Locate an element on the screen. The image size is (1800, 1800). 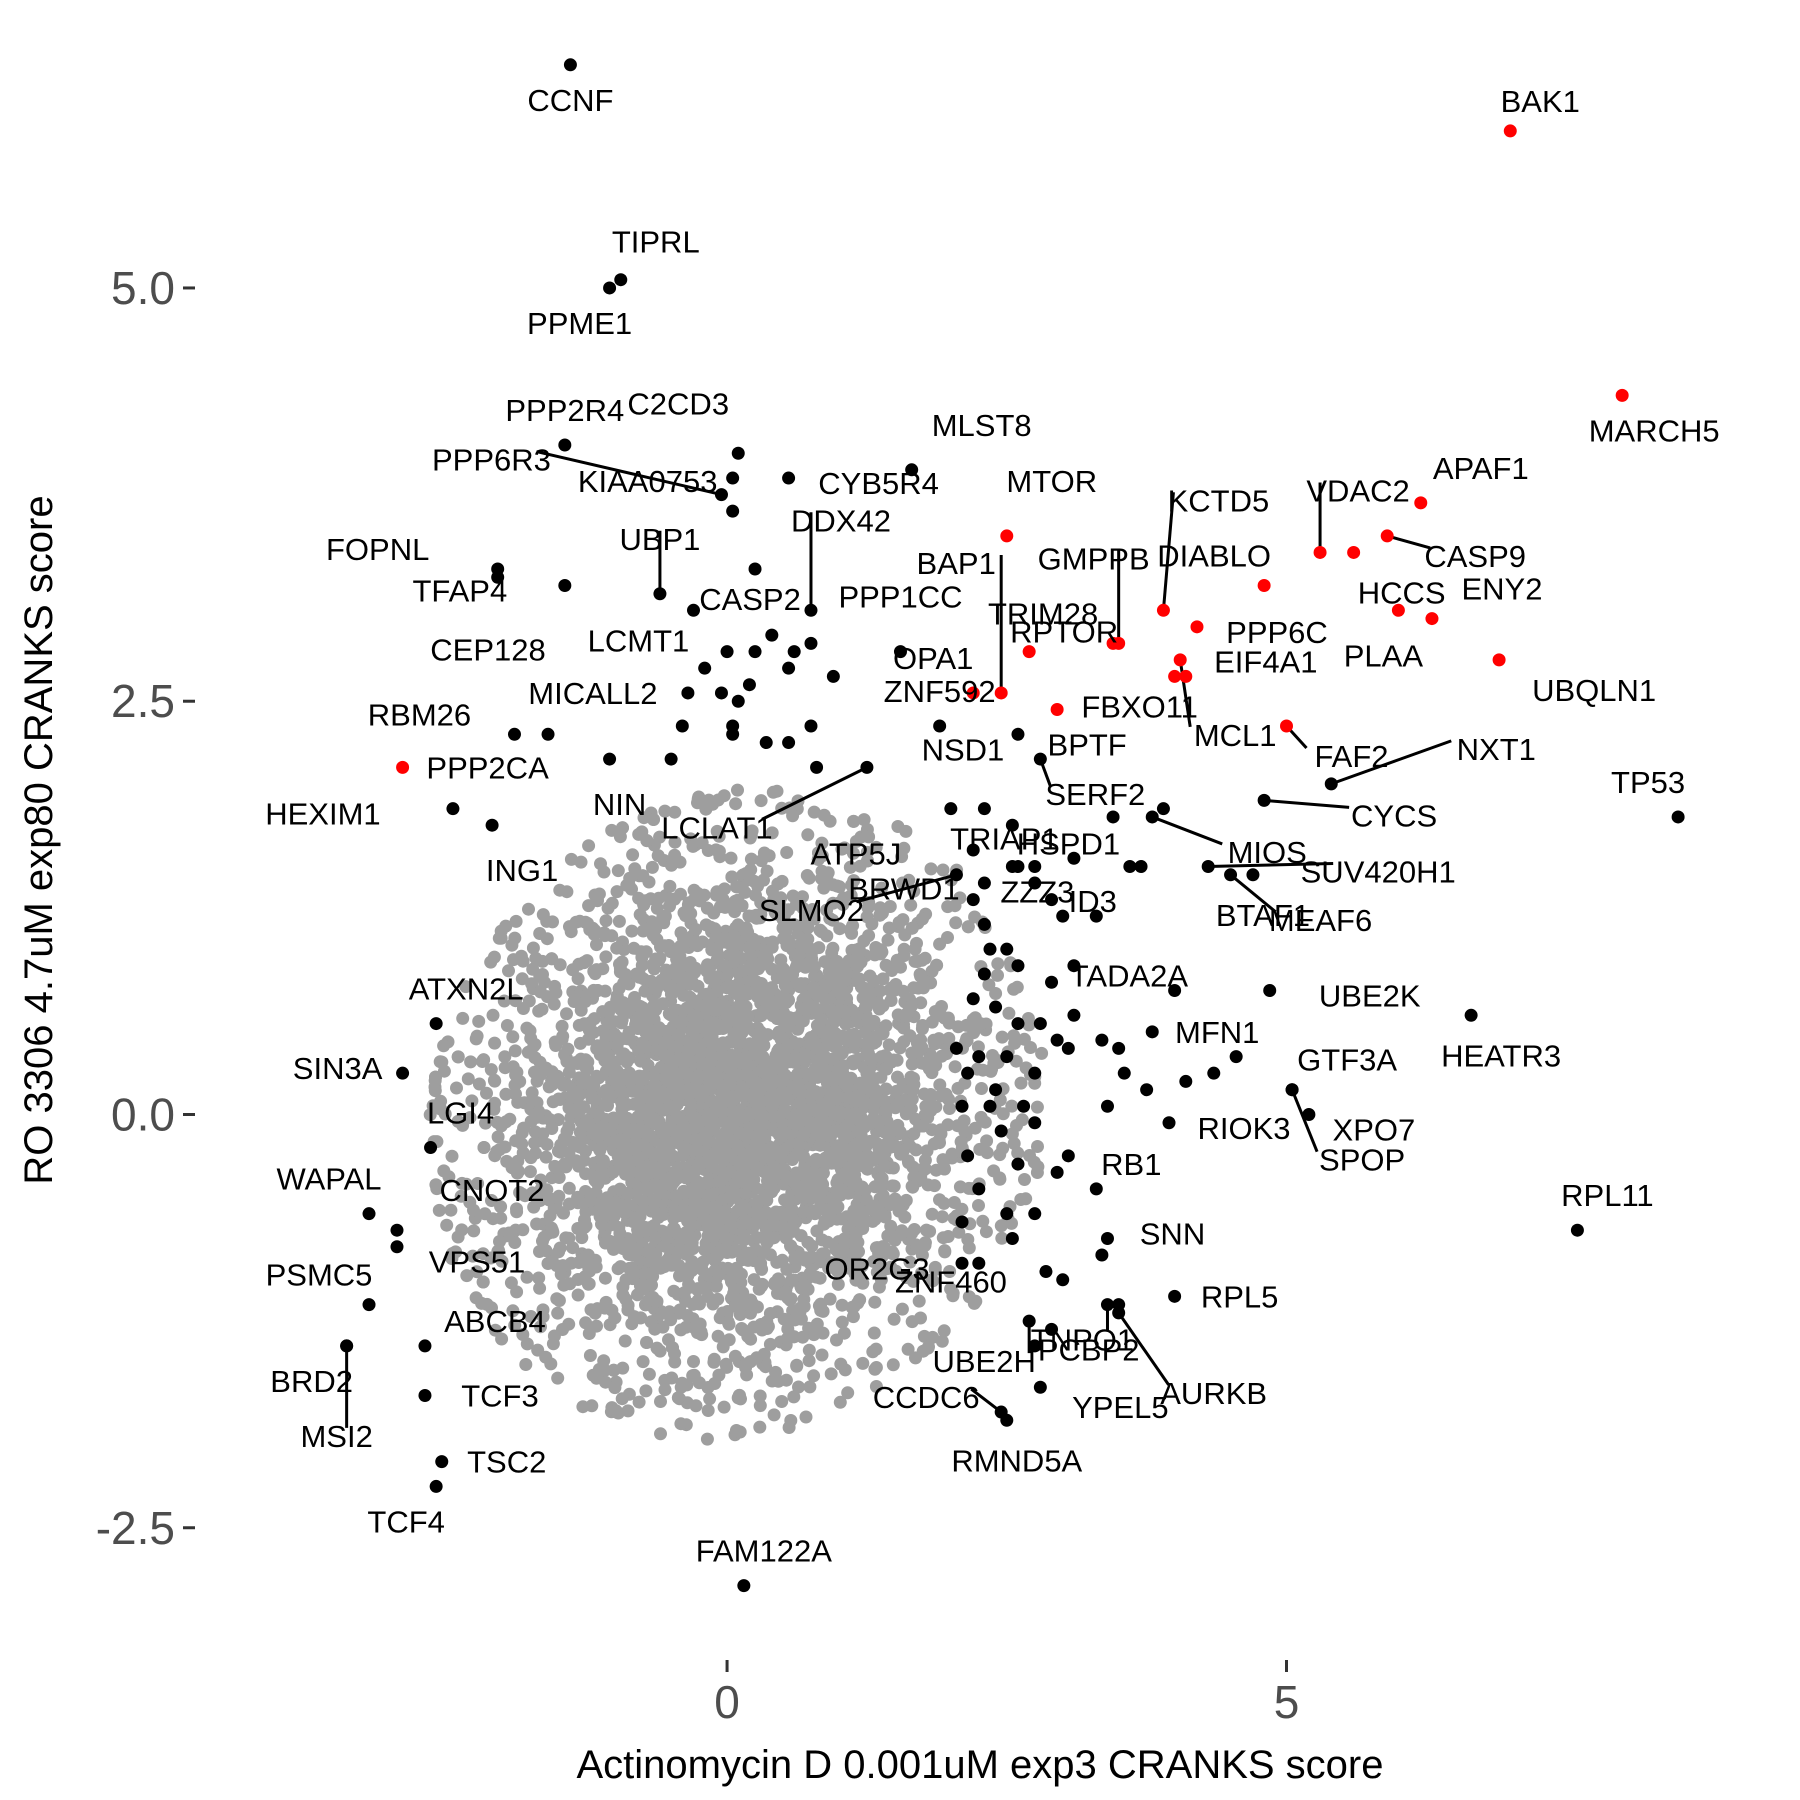
point-label: MIOS is located at coordinates (1267, 852).